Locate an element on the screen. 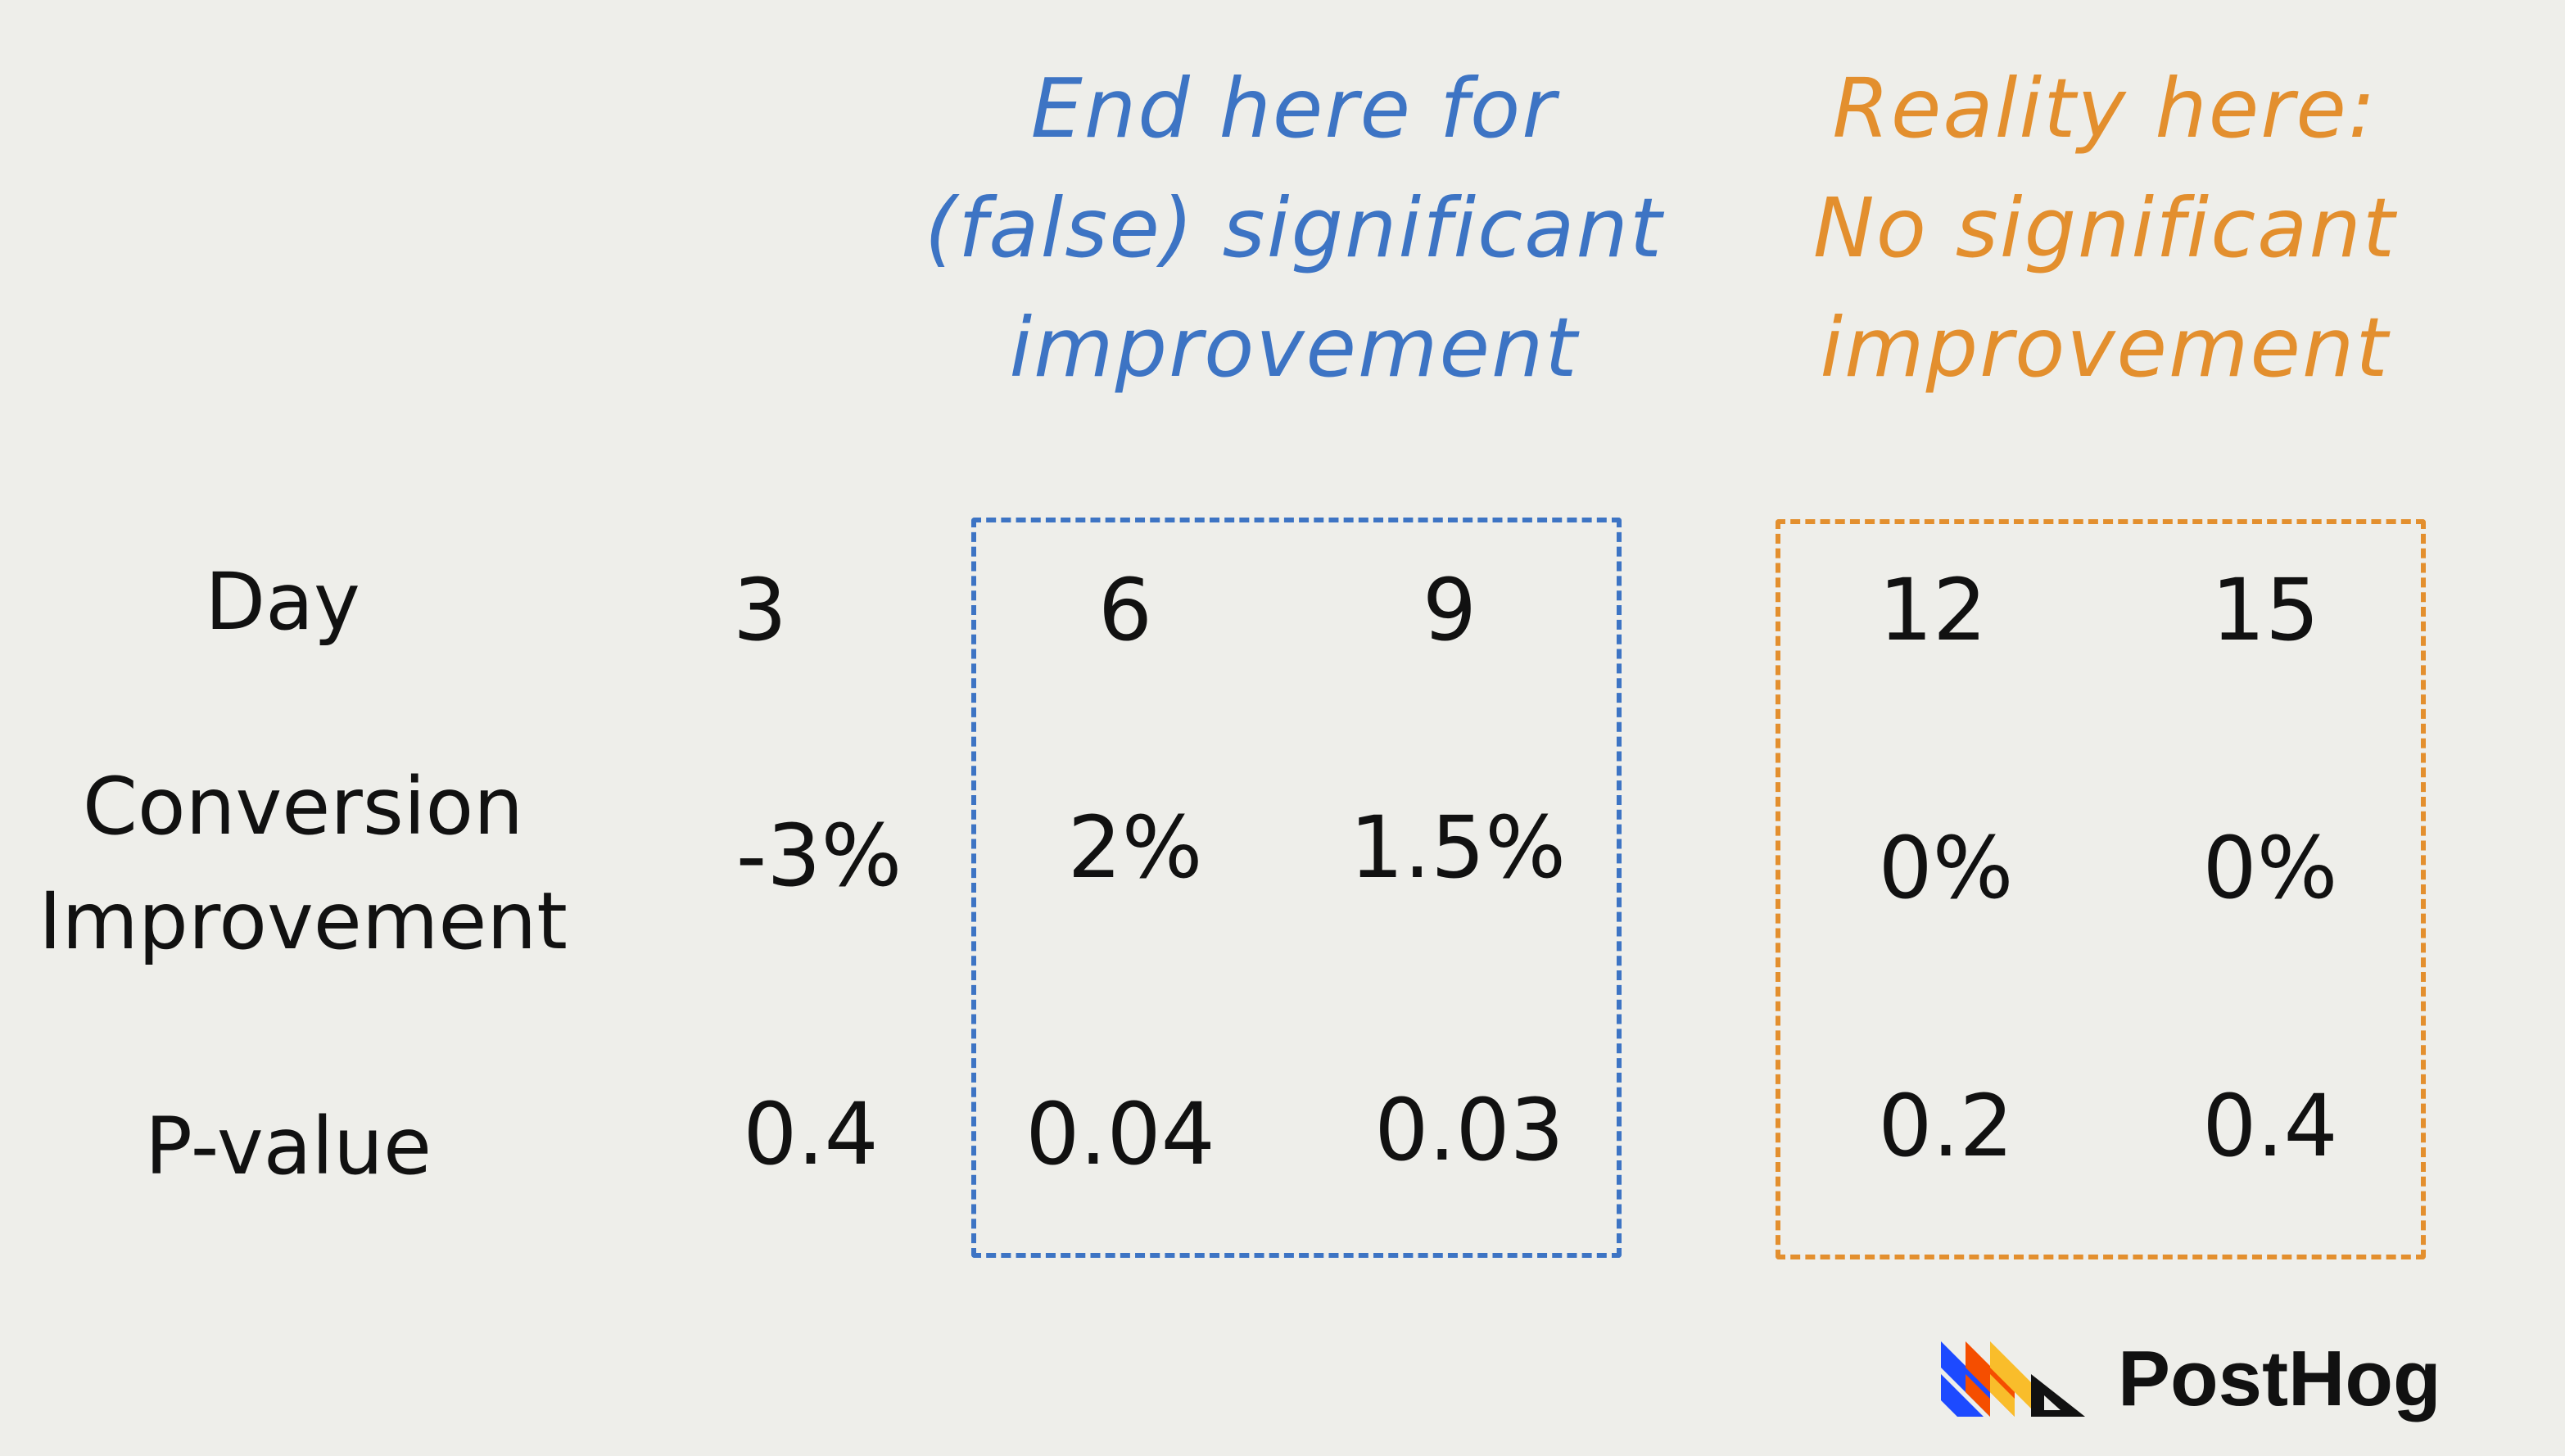 This screenshot has height=1456, width=2565. false-significance-box is located at coordinates (1296, 888).